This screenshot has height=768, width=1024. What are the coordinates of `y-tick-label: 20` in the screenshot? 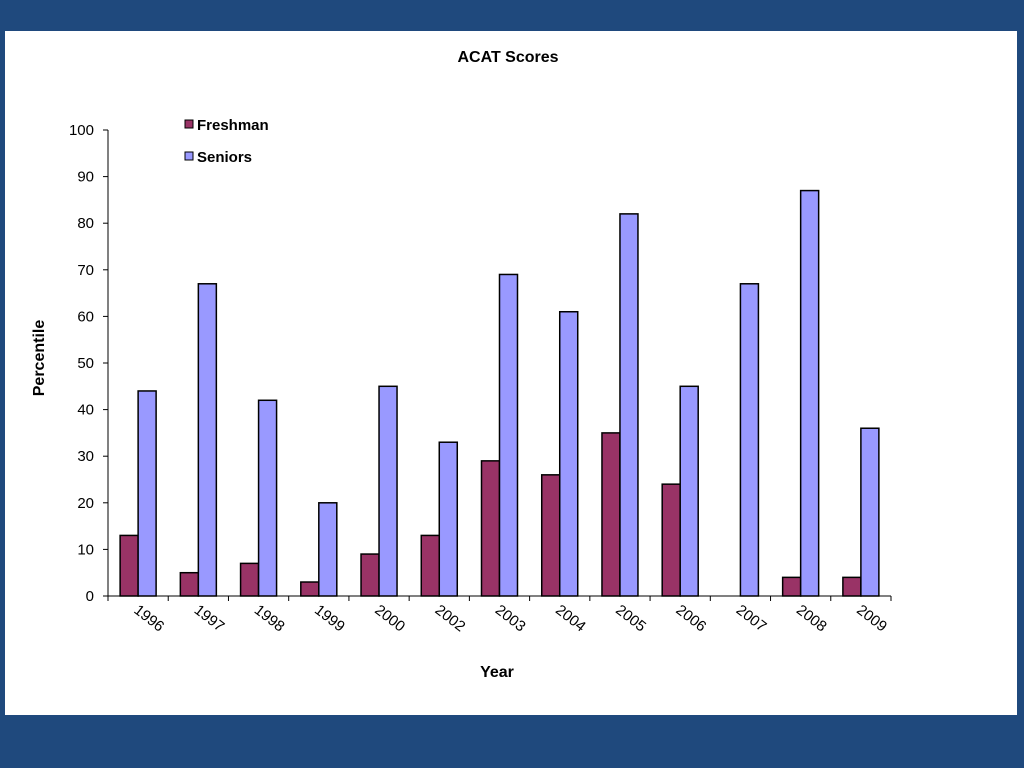 It's located at (85, 503).